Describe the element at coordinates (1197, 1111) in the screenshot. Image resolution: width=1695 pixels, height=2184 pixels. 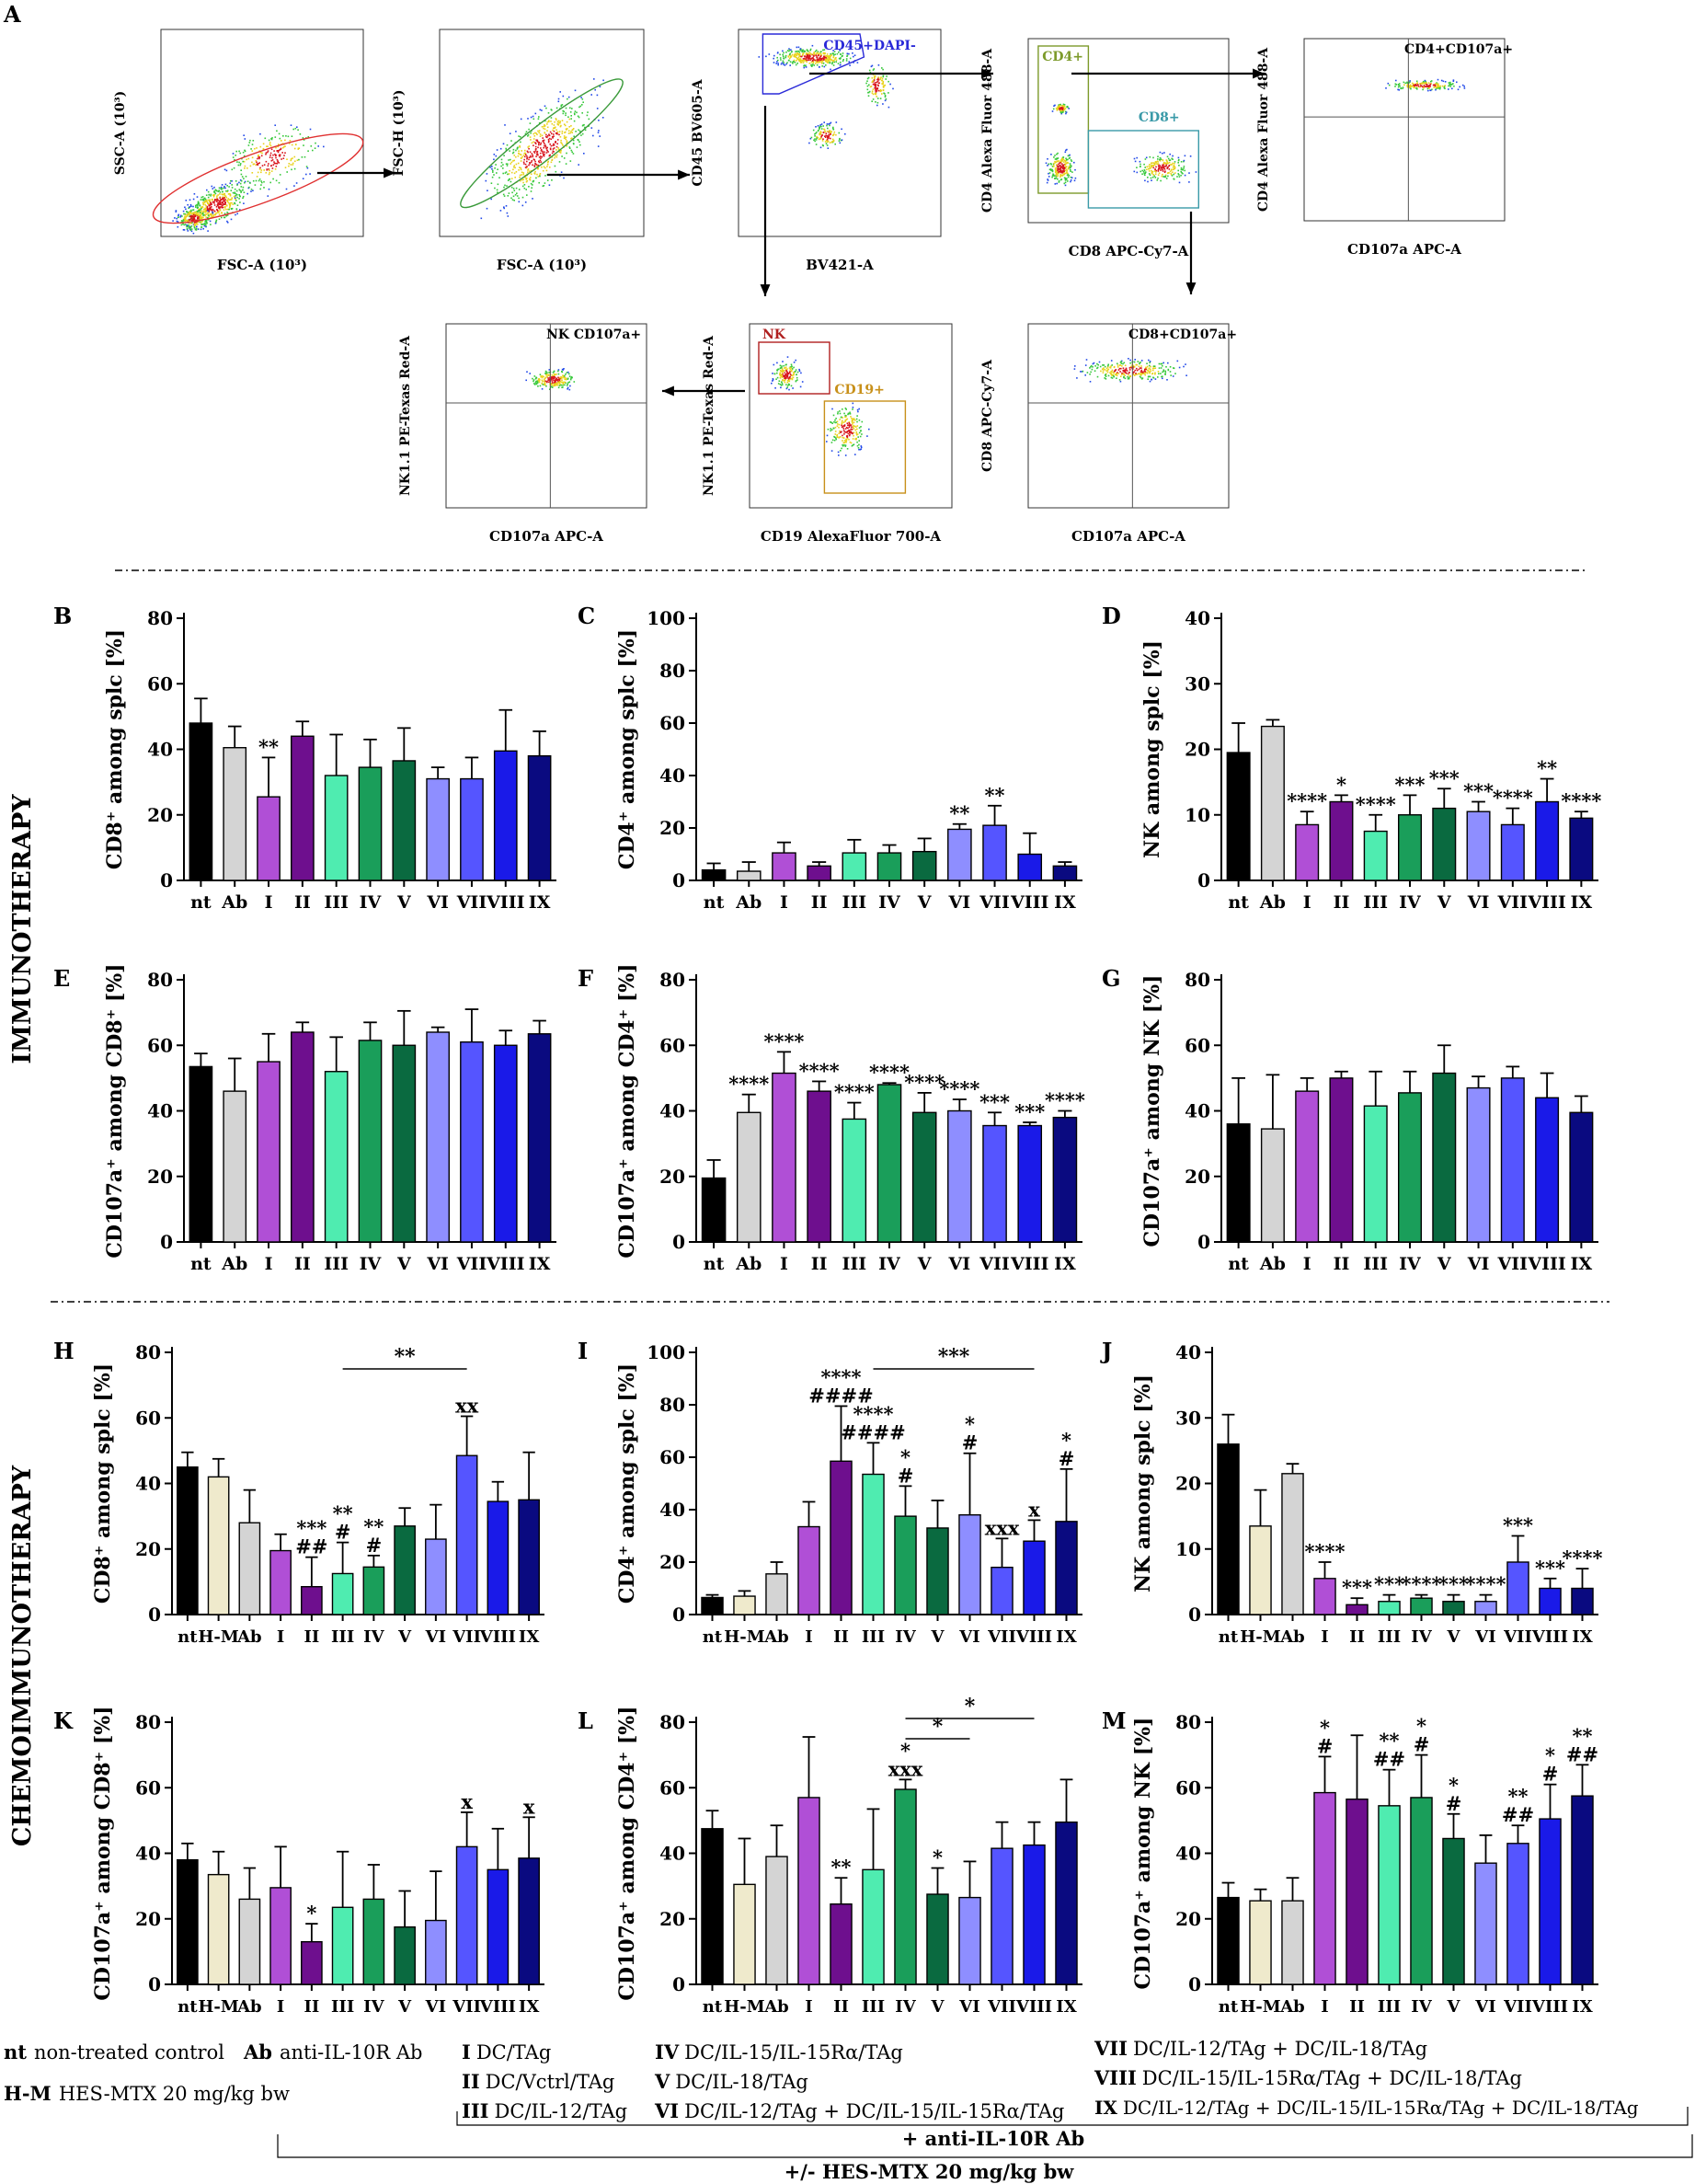
I see `y-tick-label: 40` at that location.